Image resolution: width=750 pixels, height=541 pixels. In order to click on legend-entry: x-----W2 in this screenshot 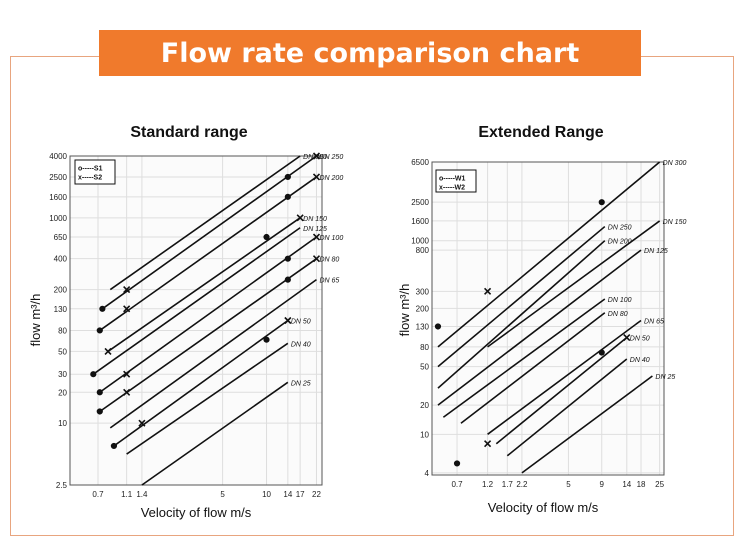, I will do `click(452, 188)`.